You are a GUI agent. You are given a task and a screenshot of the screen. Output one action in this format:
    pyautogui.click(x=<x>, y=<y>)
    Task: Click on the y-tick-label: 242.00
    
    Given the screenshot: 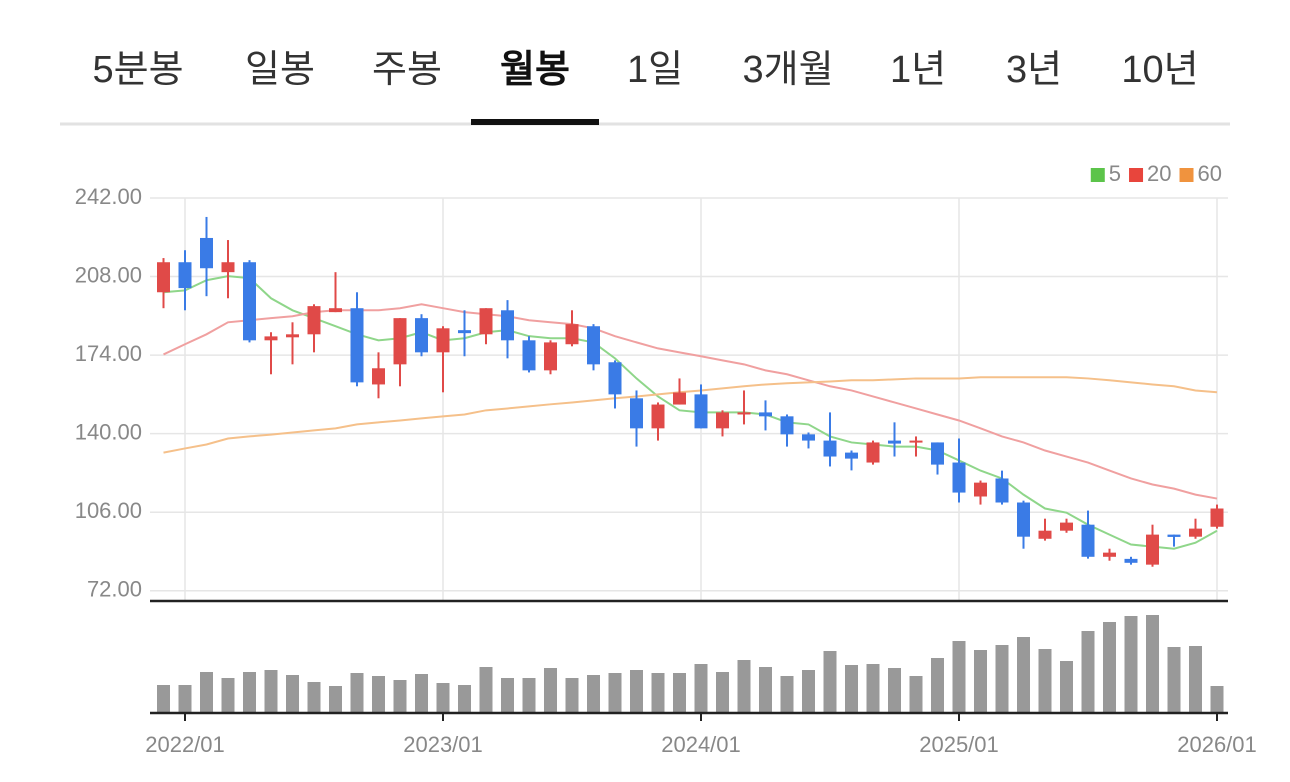 What is the action you would take?
    pyautogui.click(x=108, y=196)
    